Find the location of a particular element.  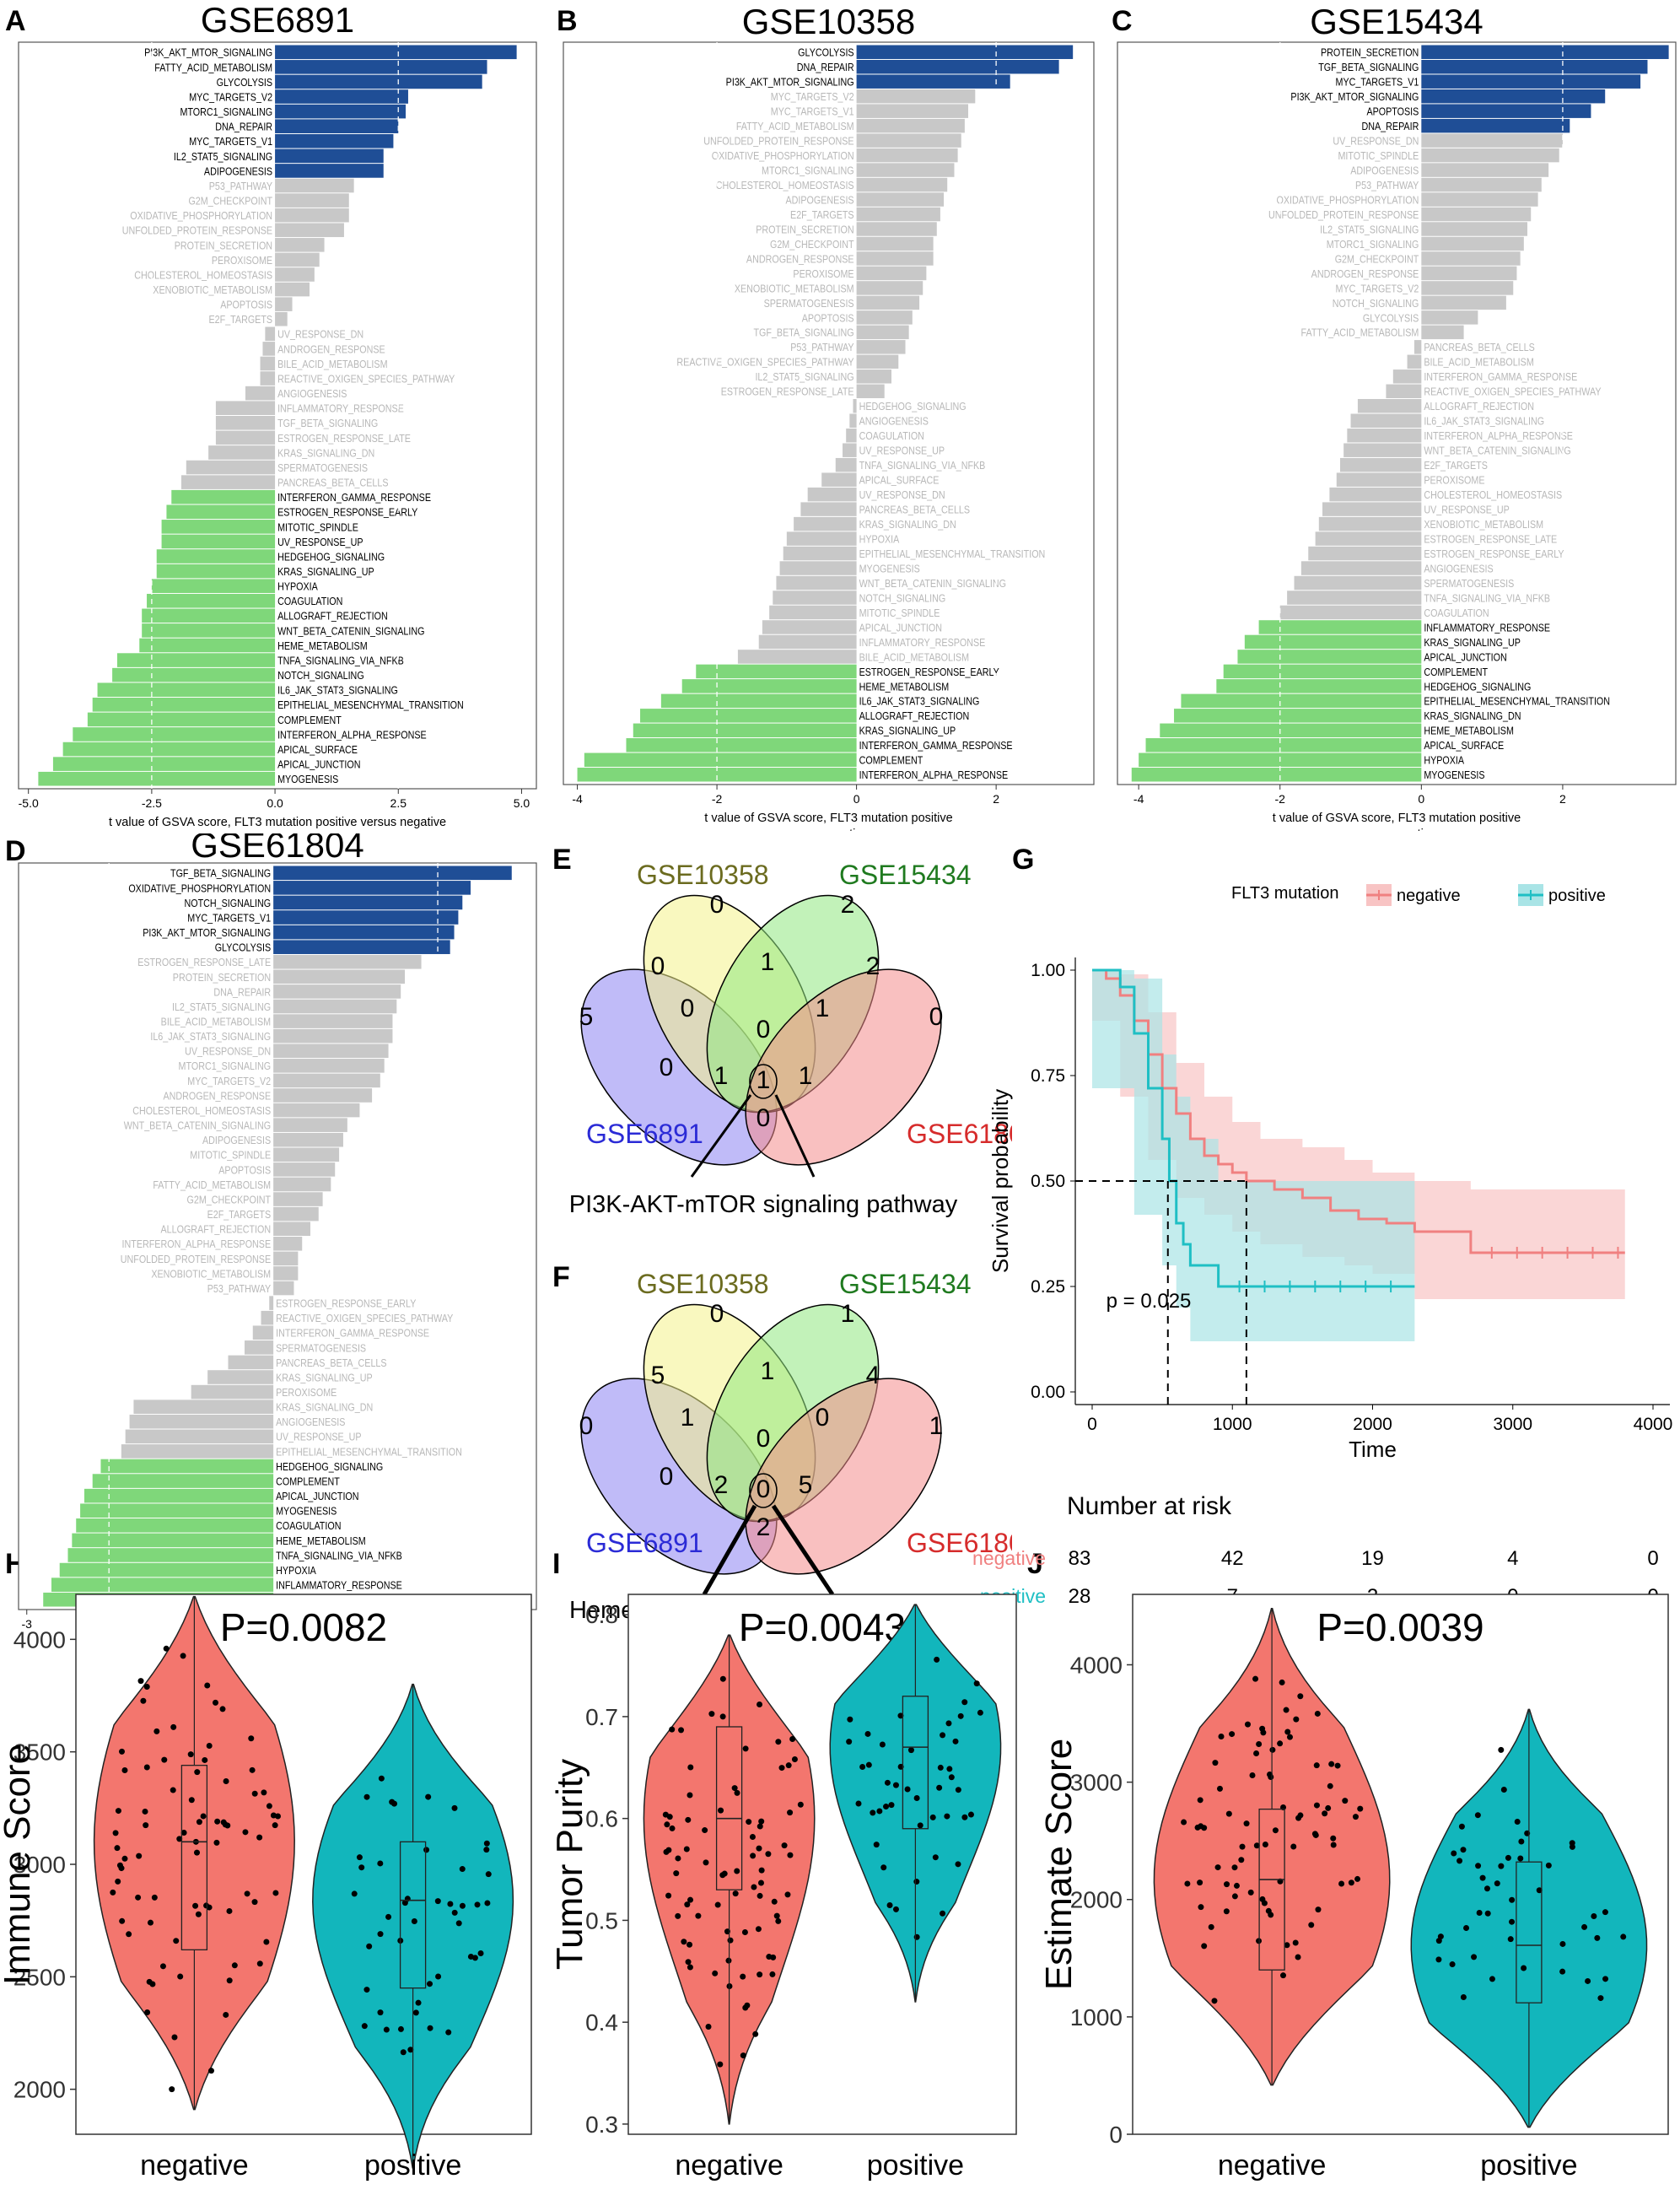

pathway-label: G2M_CHECKPOINT is located at coordinates (1377, 260).